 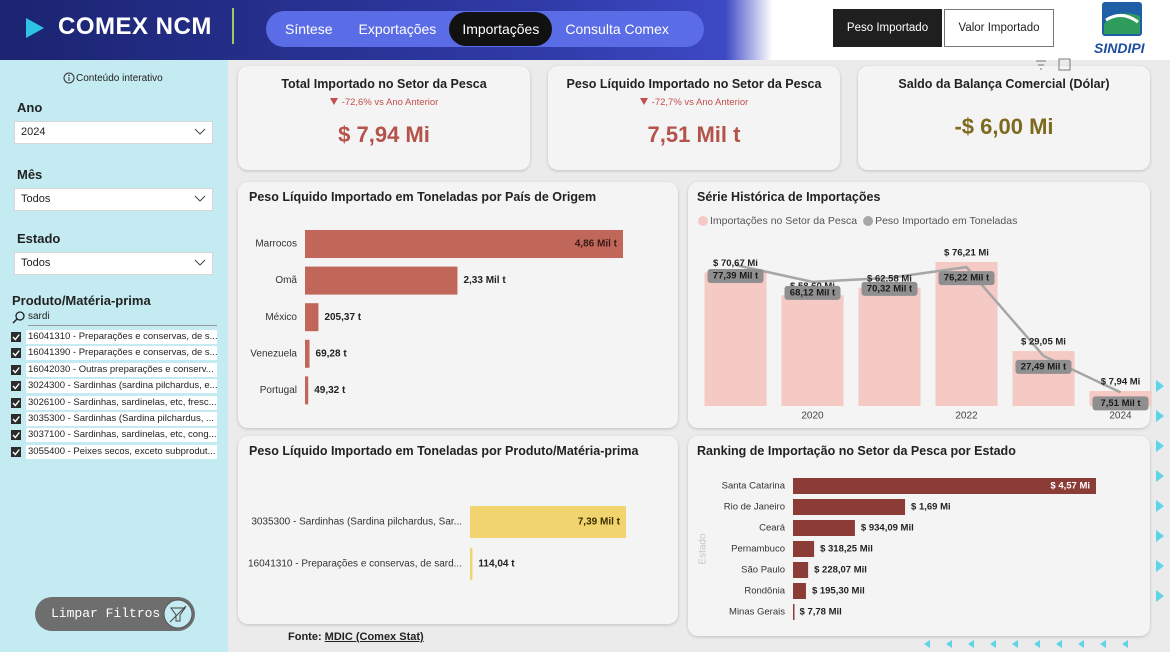 I want to click on divider, so click(x=233, y=26).